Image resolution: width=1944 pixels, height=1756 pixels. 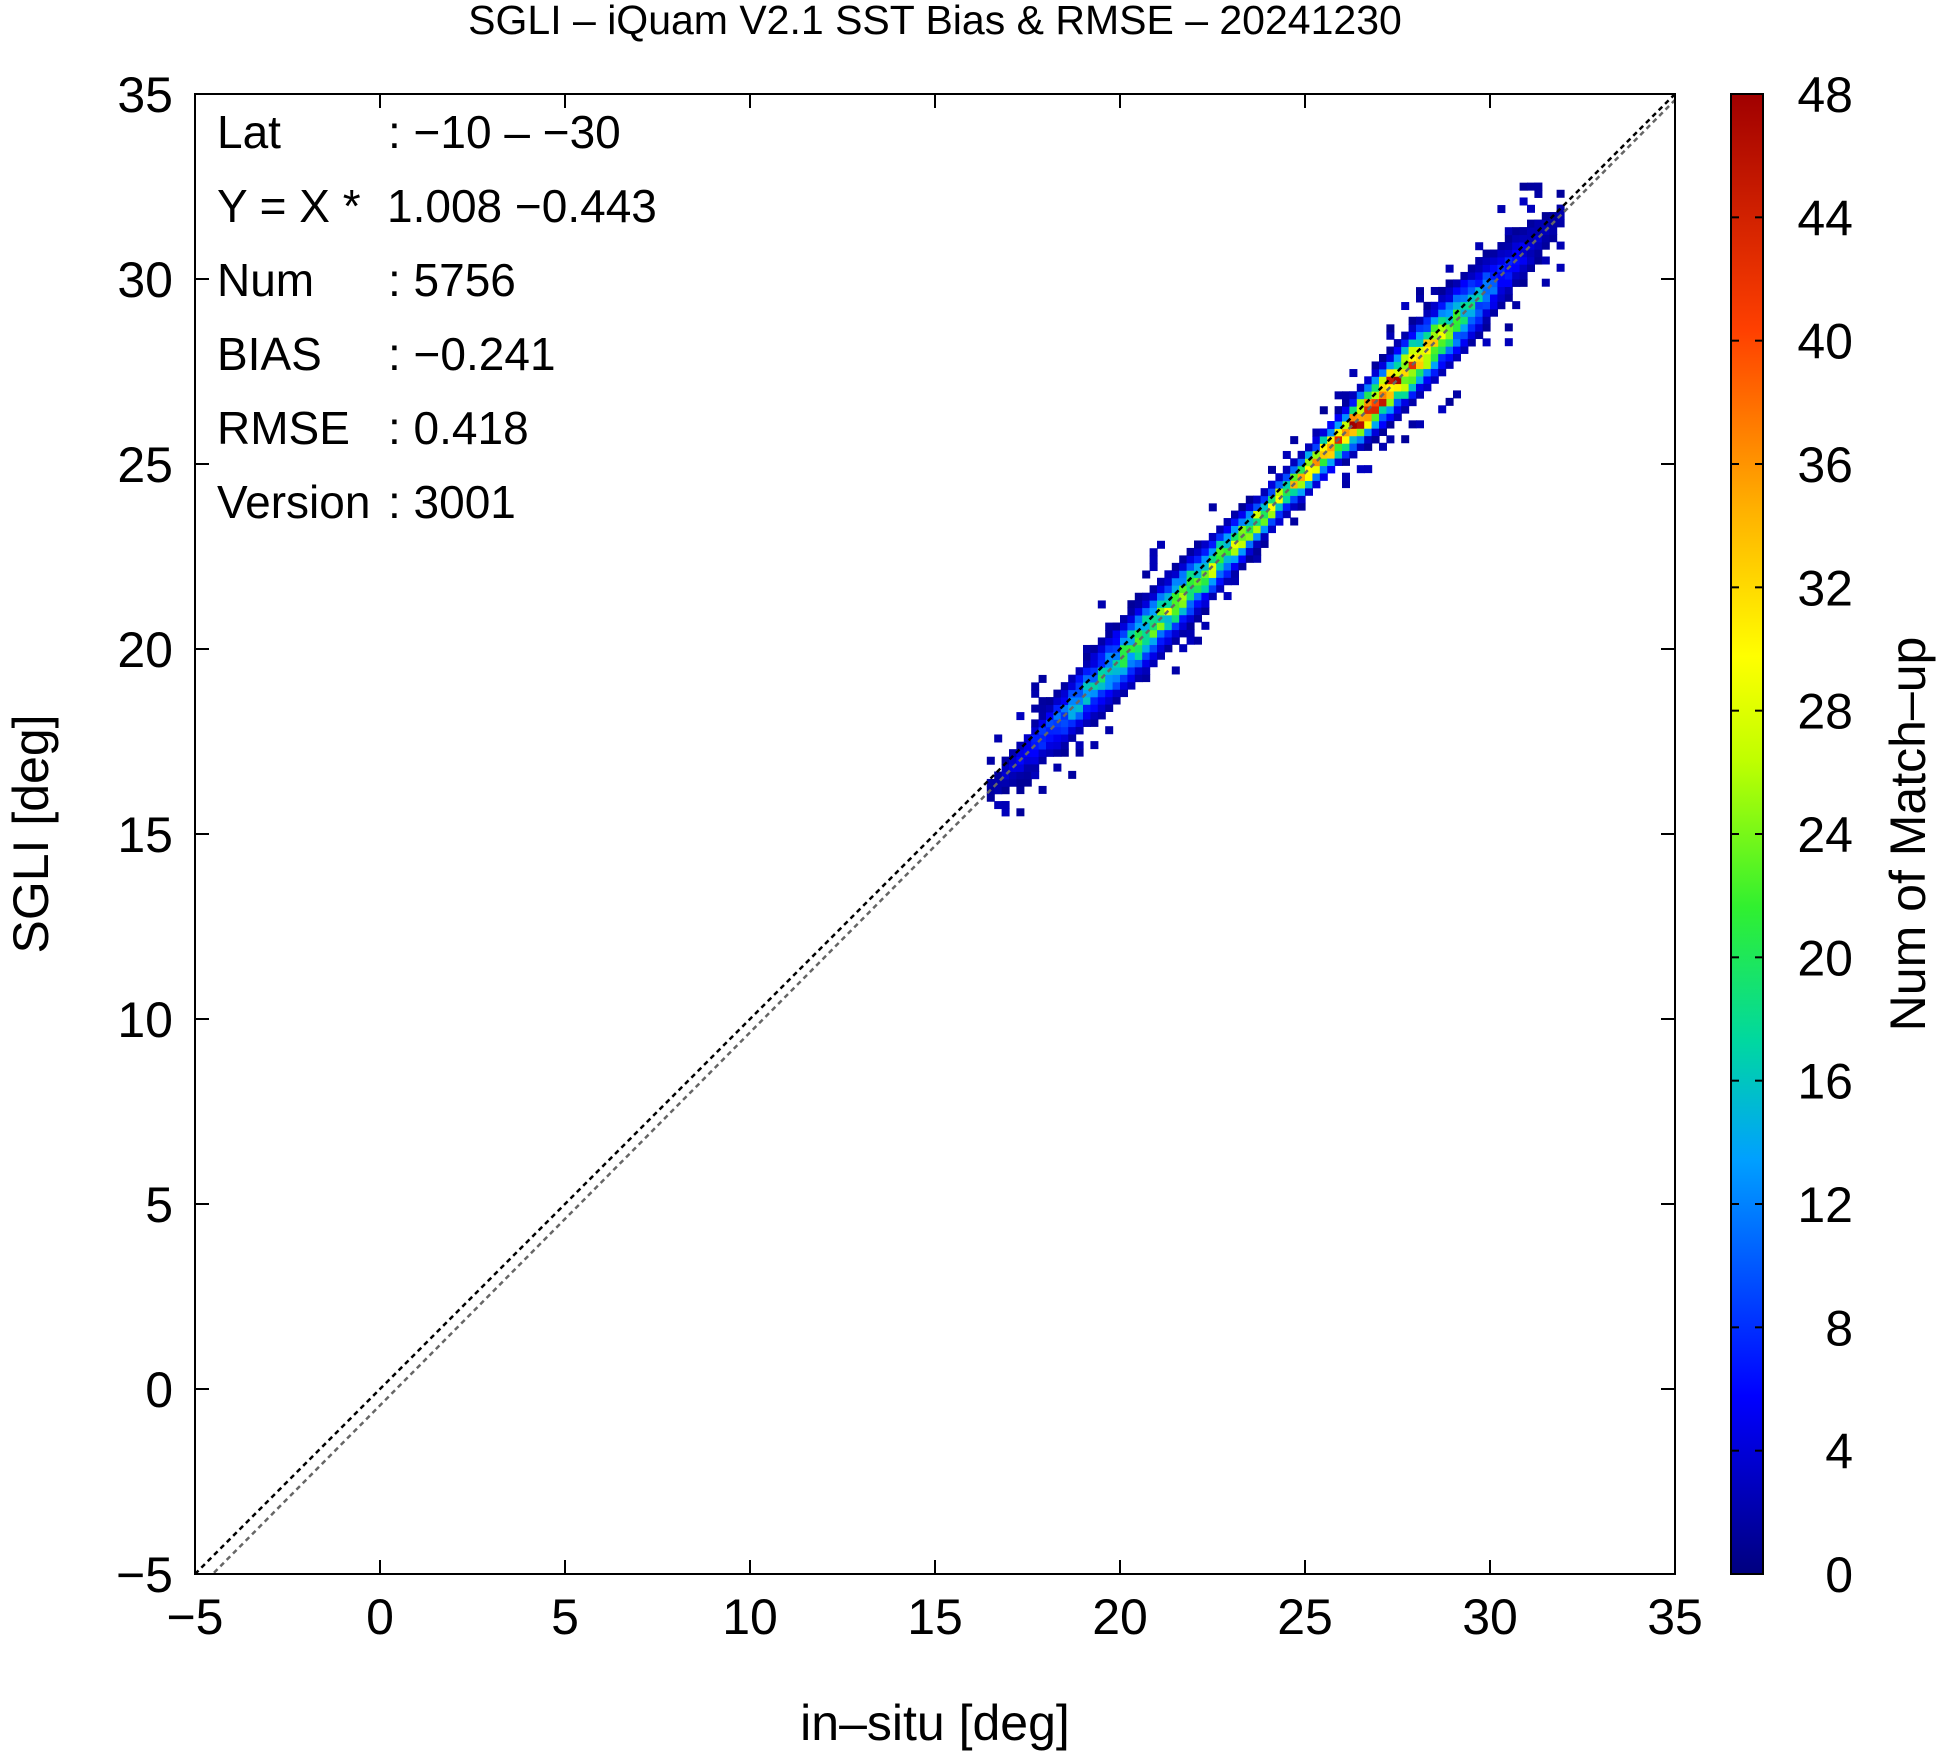 What do you see at coordinates (1825, 218) in the screenshot?
I see `colorbar-tick-label: 44` at bounding box center [1825, 218].